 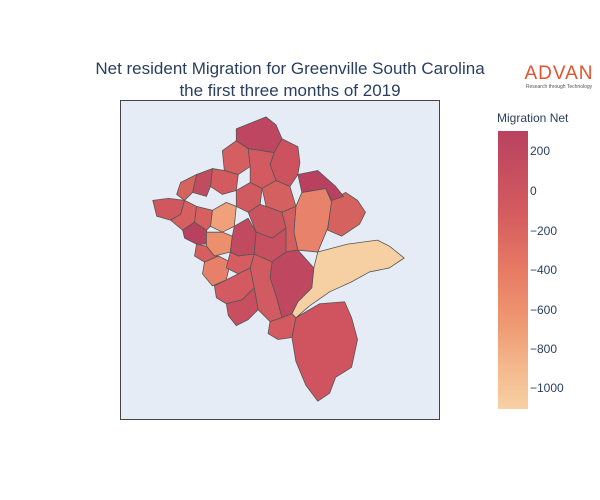 I want to click on colorbar-tick-minus-600: −600, so click(x=544, y=310).